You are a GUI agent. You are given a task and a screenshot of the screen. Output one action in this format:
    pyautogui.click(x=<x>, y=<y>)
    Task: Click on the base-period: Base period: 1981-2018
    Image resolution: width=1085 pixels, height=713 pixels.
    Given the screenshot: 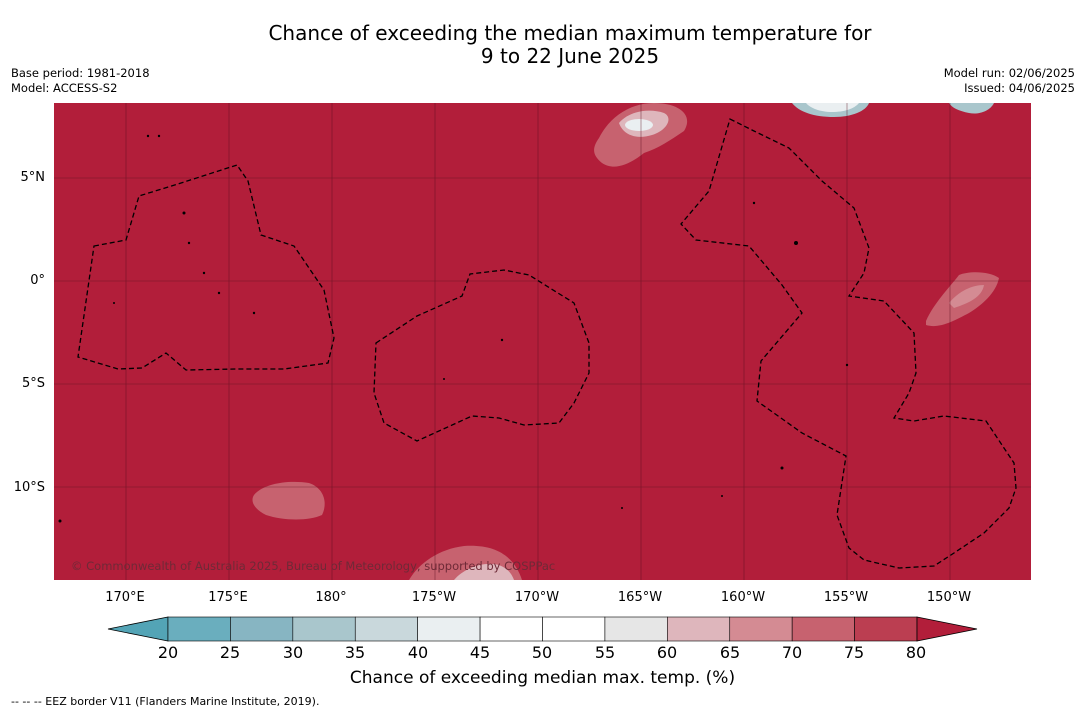 What is the action you would take?
    pyautogui.click(x=80, y=73)
    